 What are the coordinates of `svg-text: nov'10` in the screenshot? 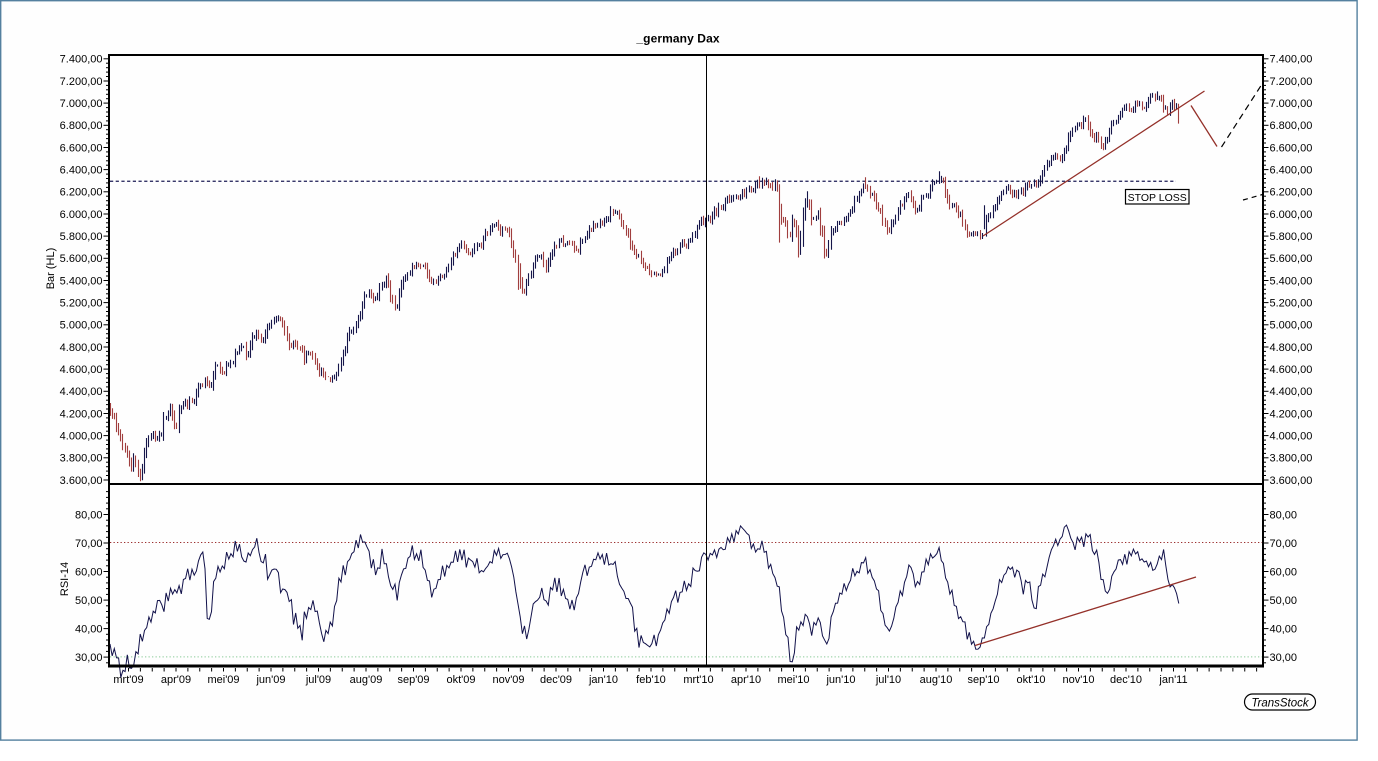 It's located at (1078, 680).